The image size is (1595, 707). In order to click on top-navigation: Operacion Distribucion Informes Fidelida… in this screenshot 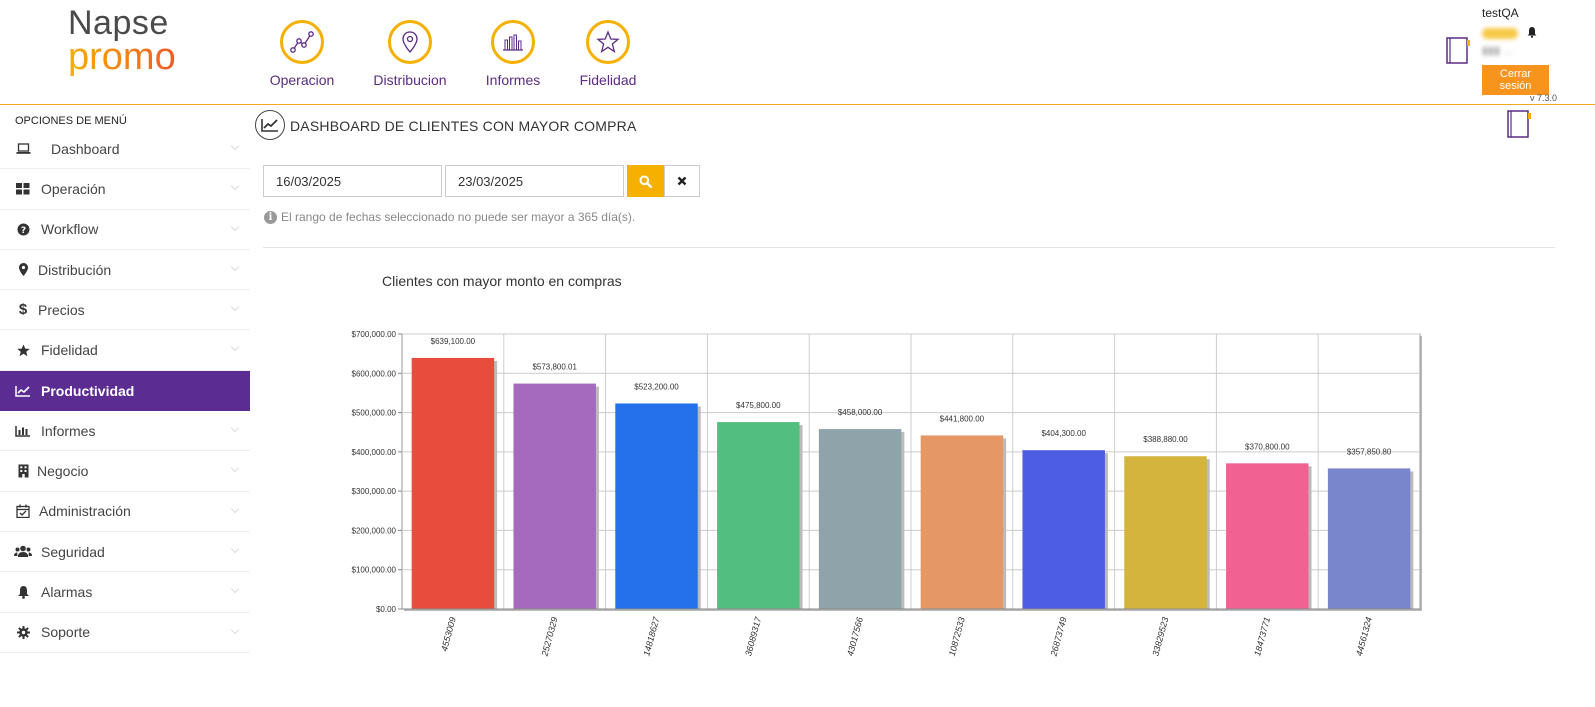, I will do `click(454, 54)`.